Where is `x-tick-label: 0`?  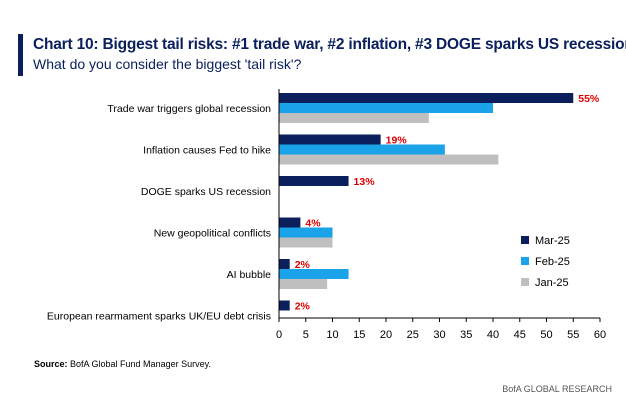
x-tick-label: 0 is located at coordinates (279, 335).